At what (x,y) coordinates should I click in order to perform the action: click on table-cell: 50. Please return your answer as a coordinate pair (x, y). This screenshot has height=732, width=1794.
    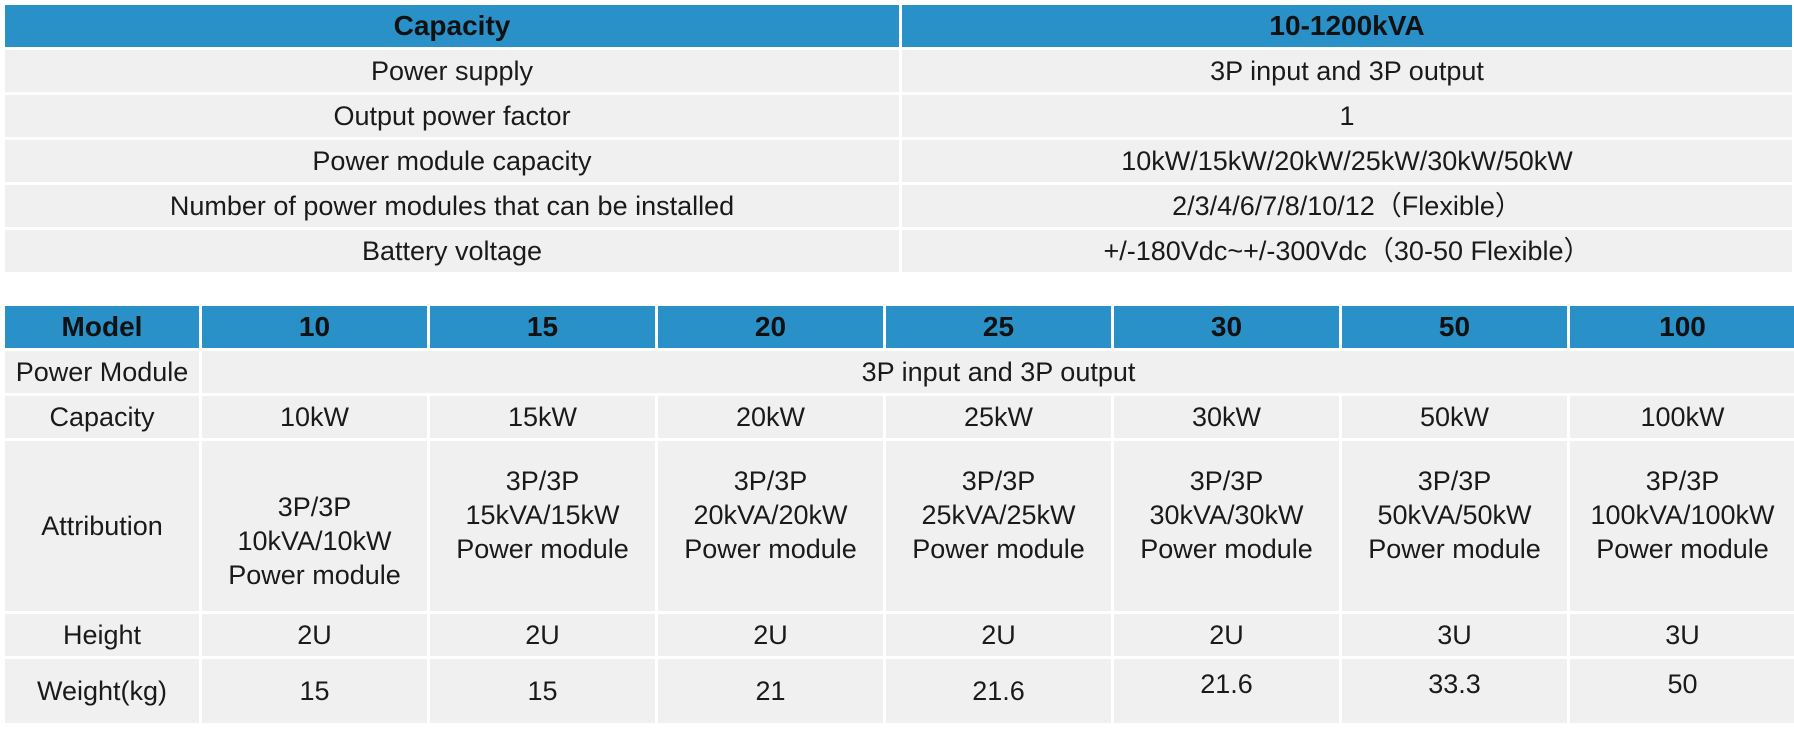
    Looking at the image, I should click on (1682, 691).